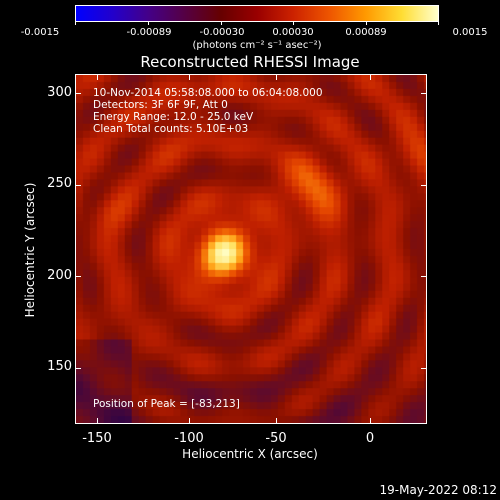  I want to click on colorbar-tick-label: -0.0015, so click(40, 32).